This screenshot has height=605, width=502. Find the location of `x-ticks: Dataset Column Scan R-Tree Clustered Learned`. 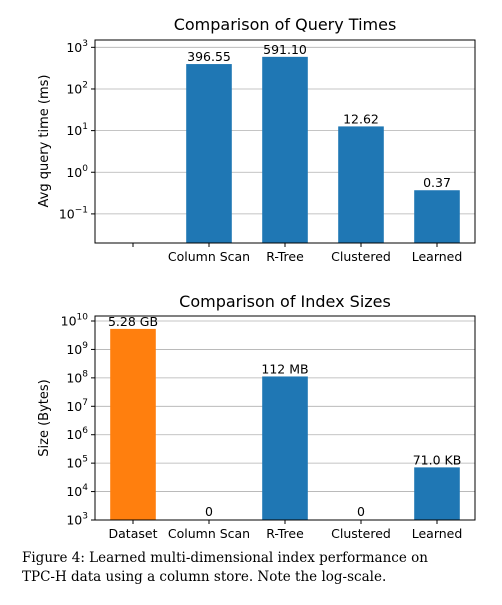

x-ticks: Dataset Column Scan R-Tree Clustered Learned is located at coordinates (286, 530).